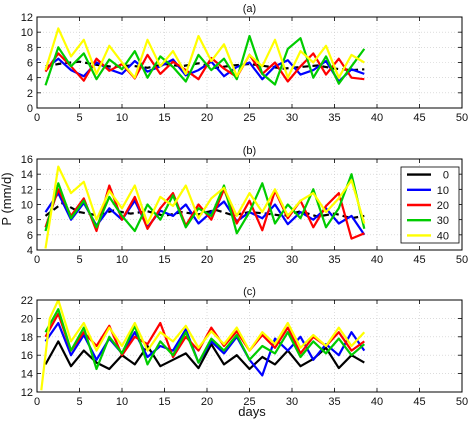  I want to click on y-tick-label: 0, so click(30, 109).